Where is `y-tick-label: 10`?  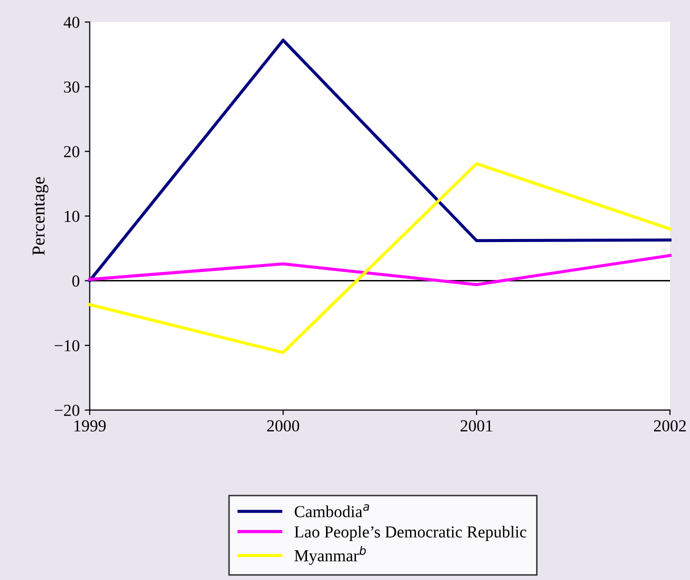
y-tick-label: 10 is located at coordinates (72, 216).